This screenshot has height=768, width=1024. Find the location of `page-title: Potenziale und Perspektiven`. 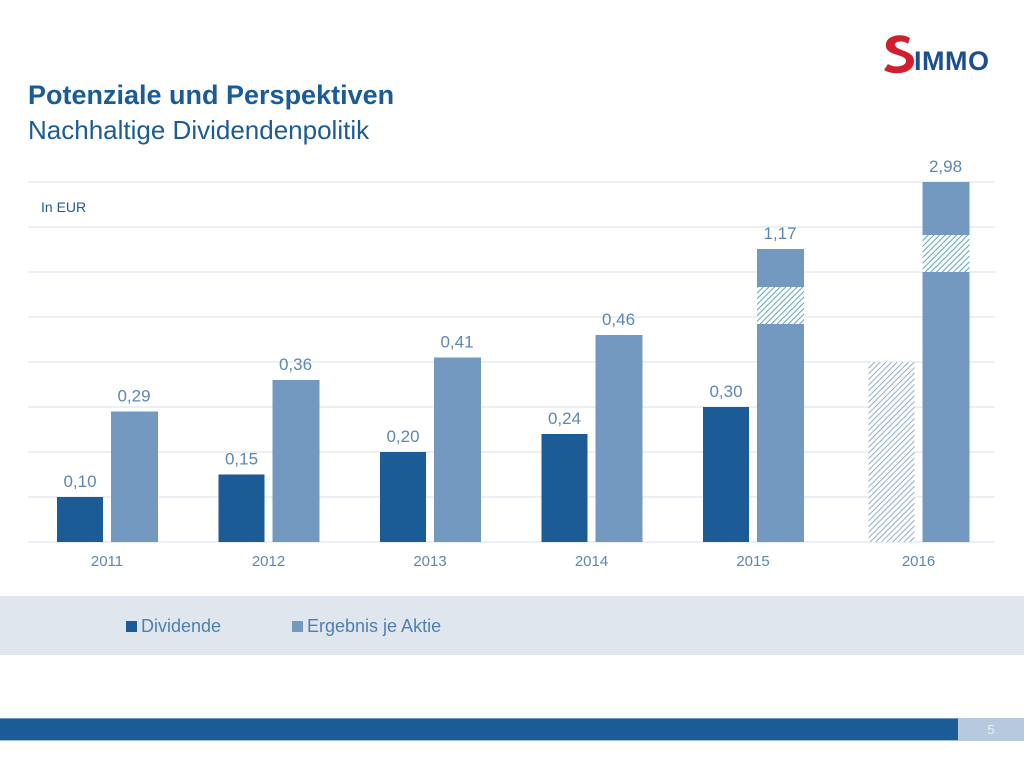

page-title: Potenziale und Perspektiven is located at coordinates (211, 95).